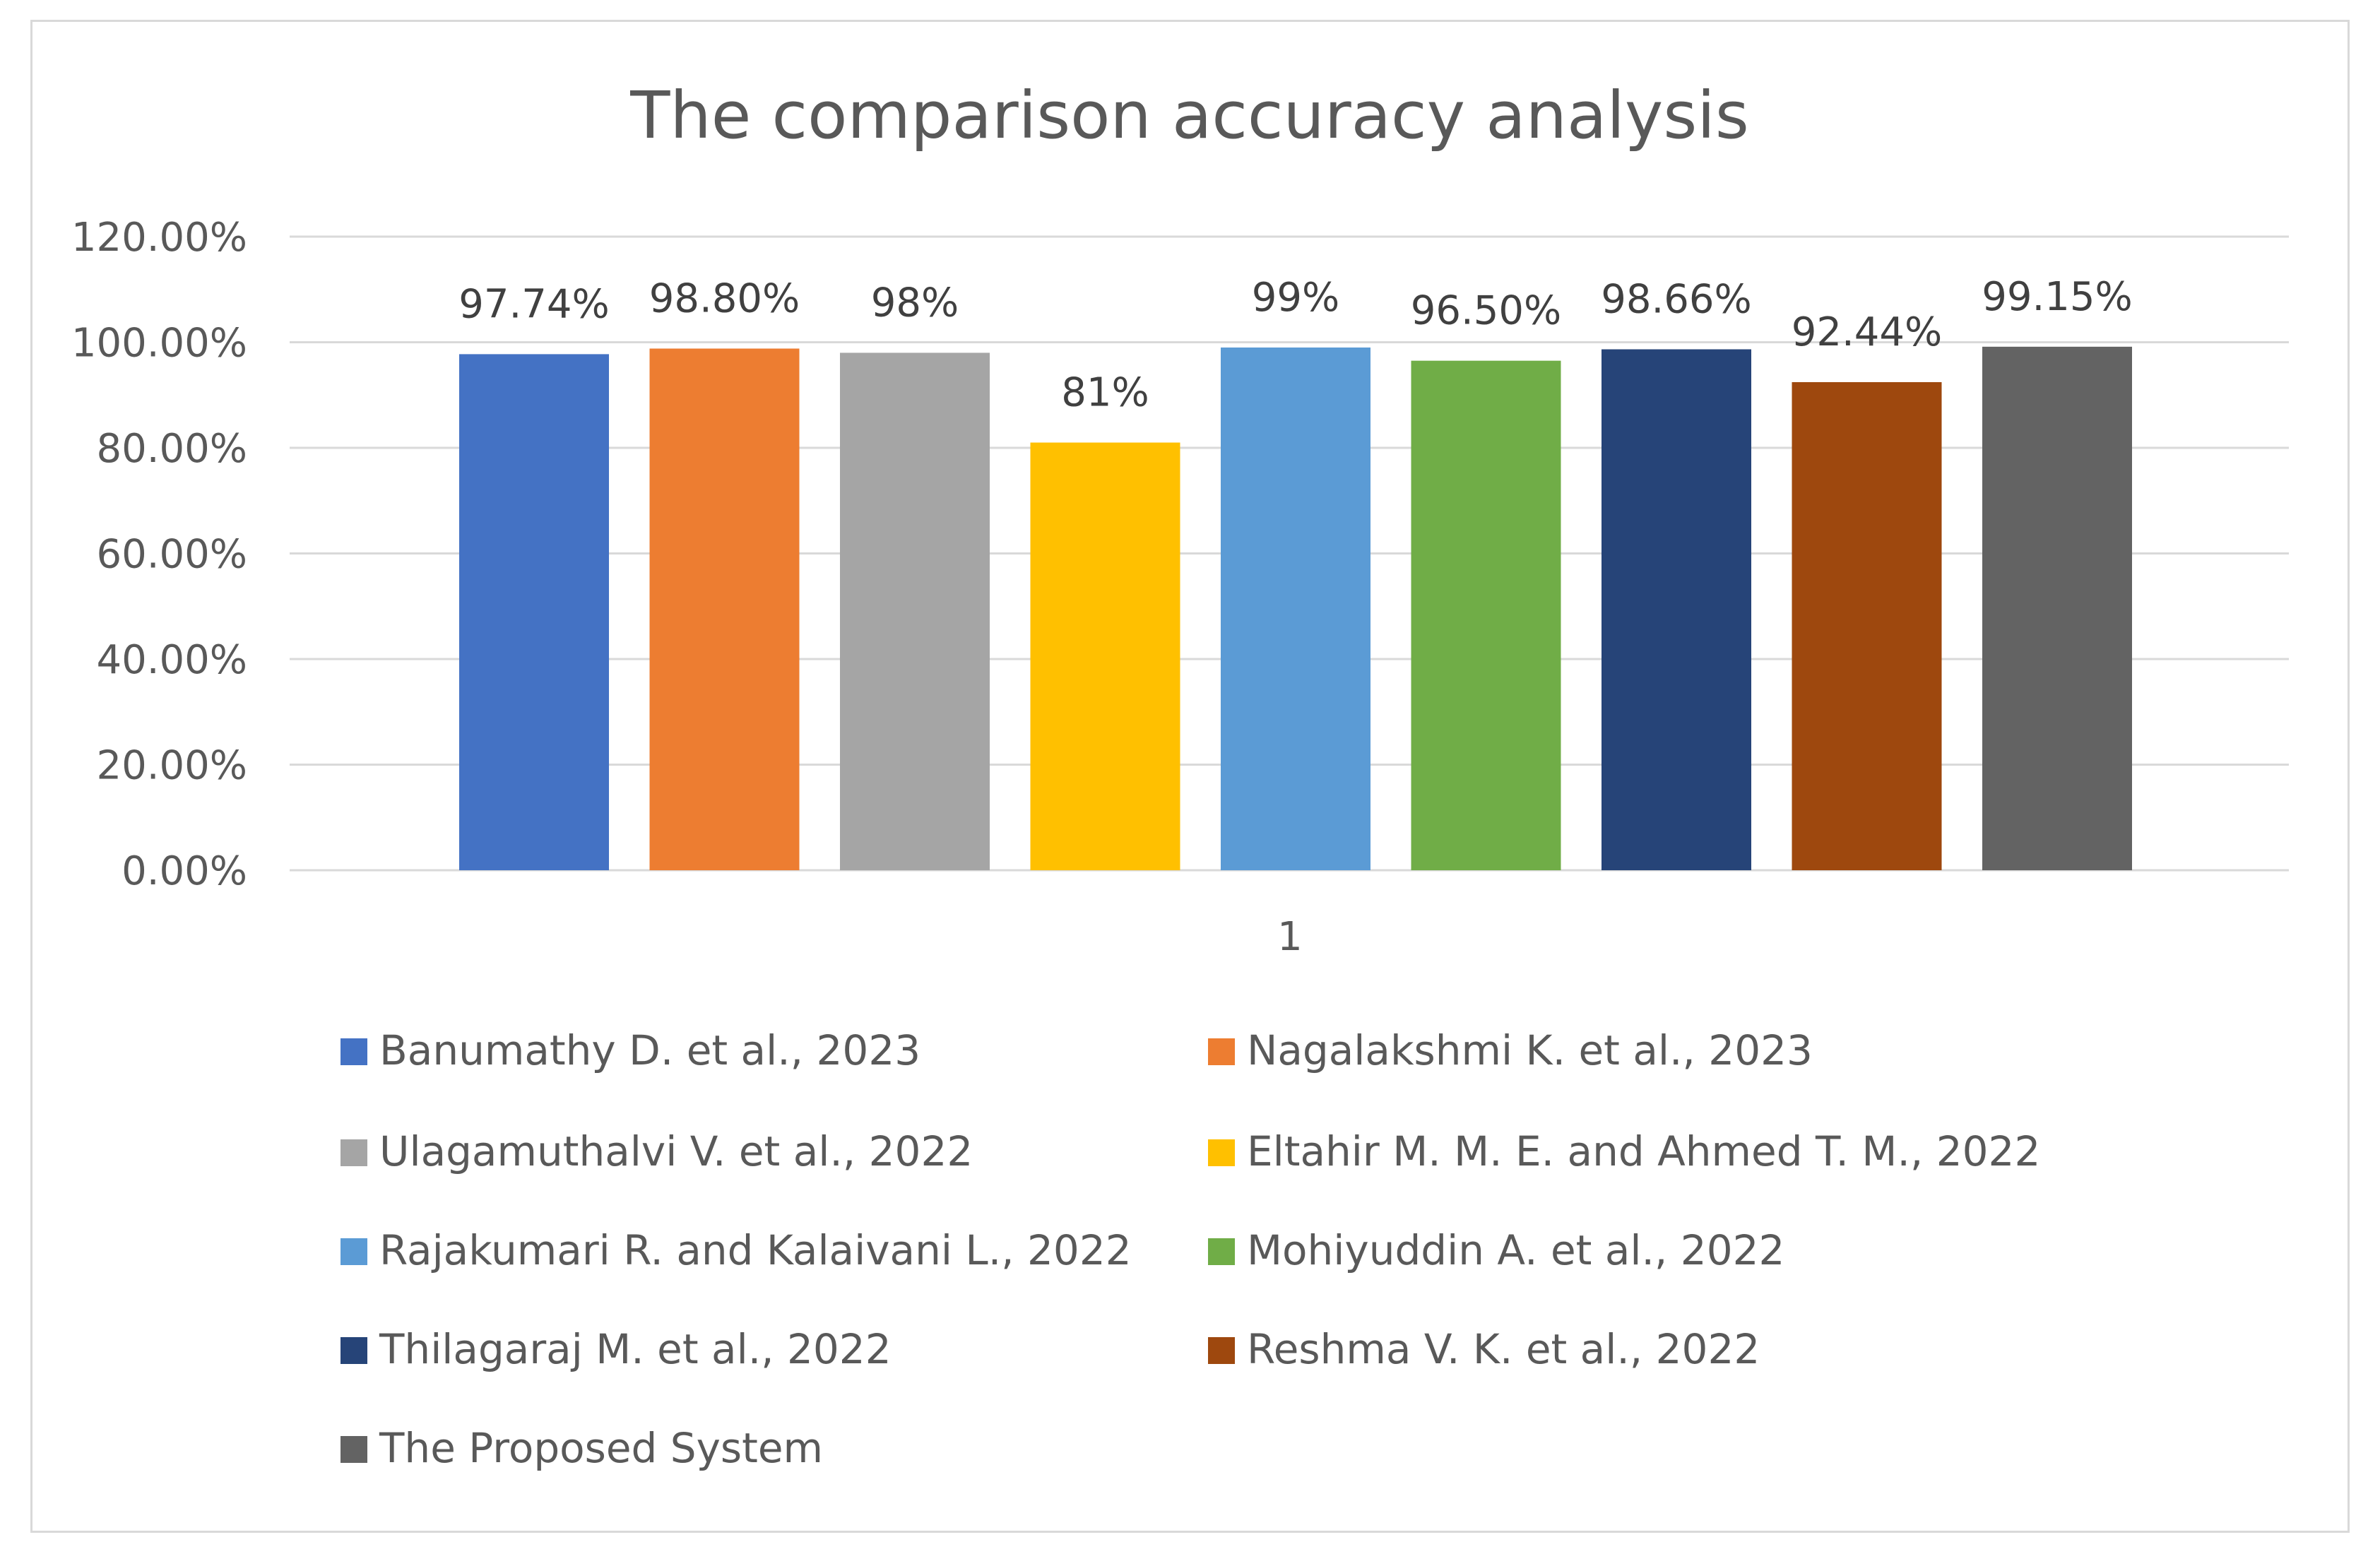  Describe the element at coordinates (172, 449) in the screenshot. I see `y-tick-label: 80.00%` at that location.